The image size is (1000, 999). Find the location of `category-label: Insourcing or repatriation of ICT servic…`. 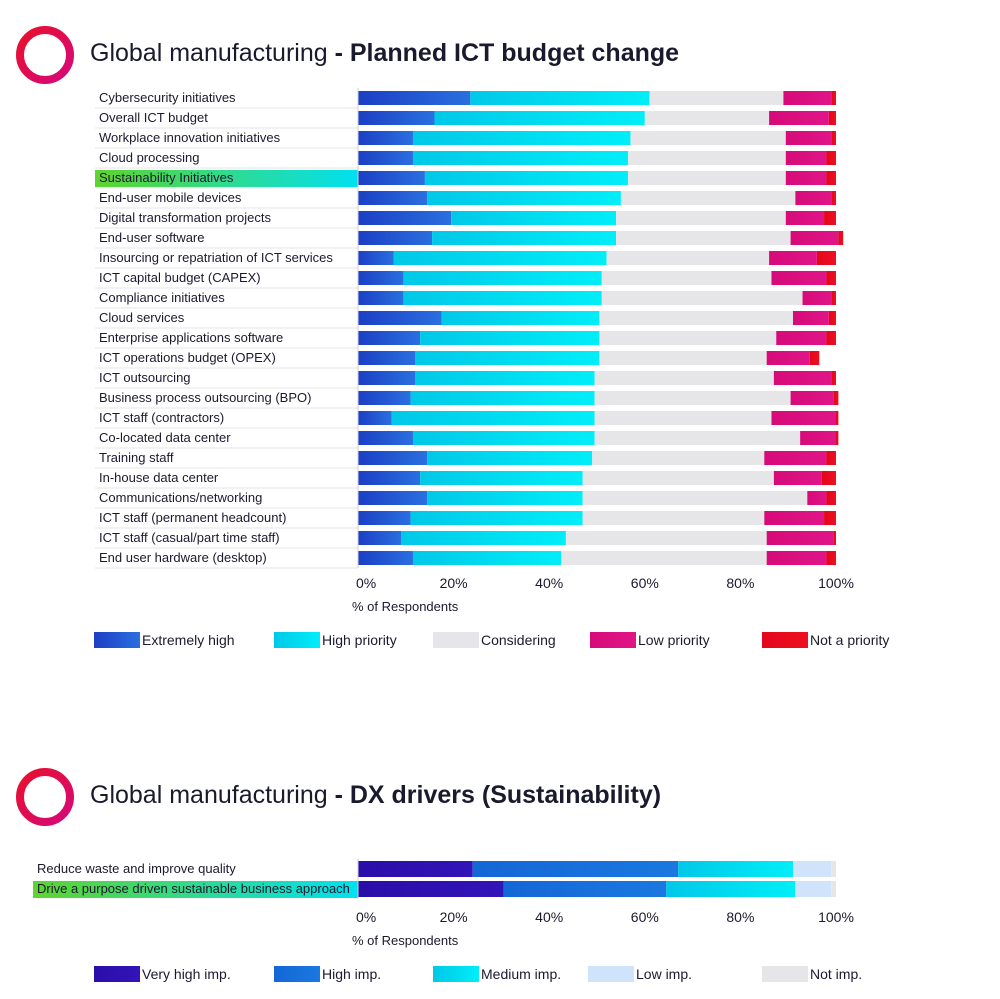

category-label: Insourcing or repatriation of ICT servic… is located at coordinates (216, 257).